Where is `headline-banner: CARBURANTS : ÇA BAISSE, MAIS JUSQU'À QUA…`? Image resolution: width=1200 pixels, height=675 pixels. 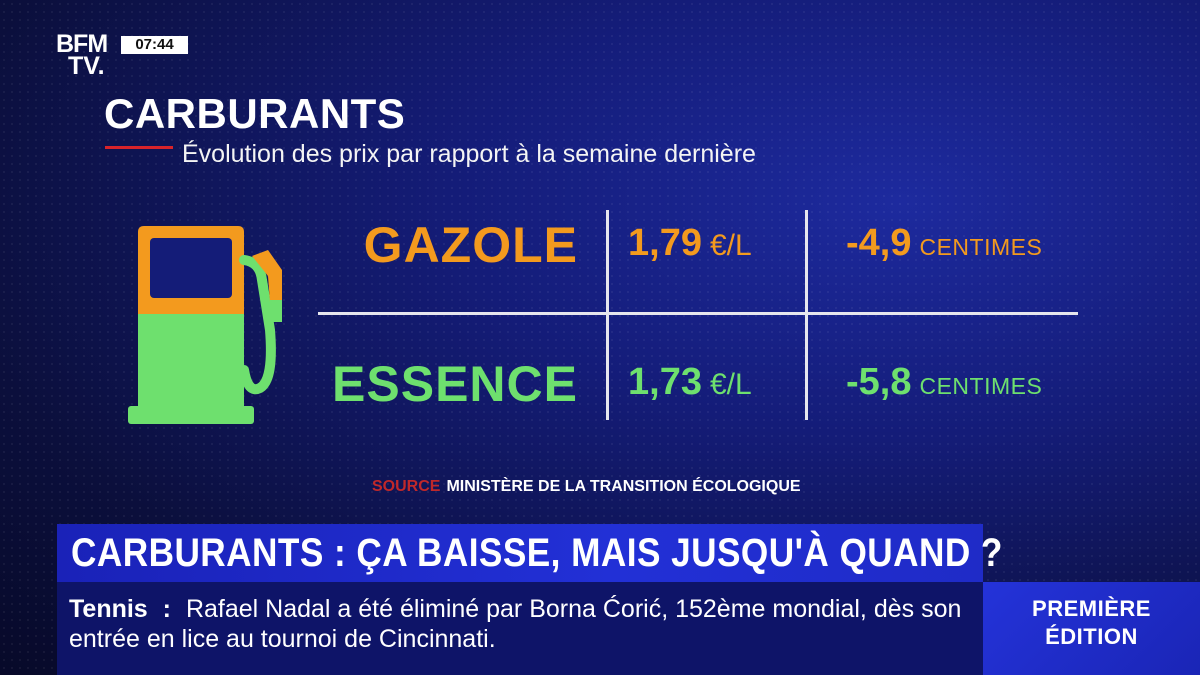 headline-banner: CARBURANTS : ÇA BAISSE, MAIS JUSQU'À QUA… is located at coordinates (529, 553).